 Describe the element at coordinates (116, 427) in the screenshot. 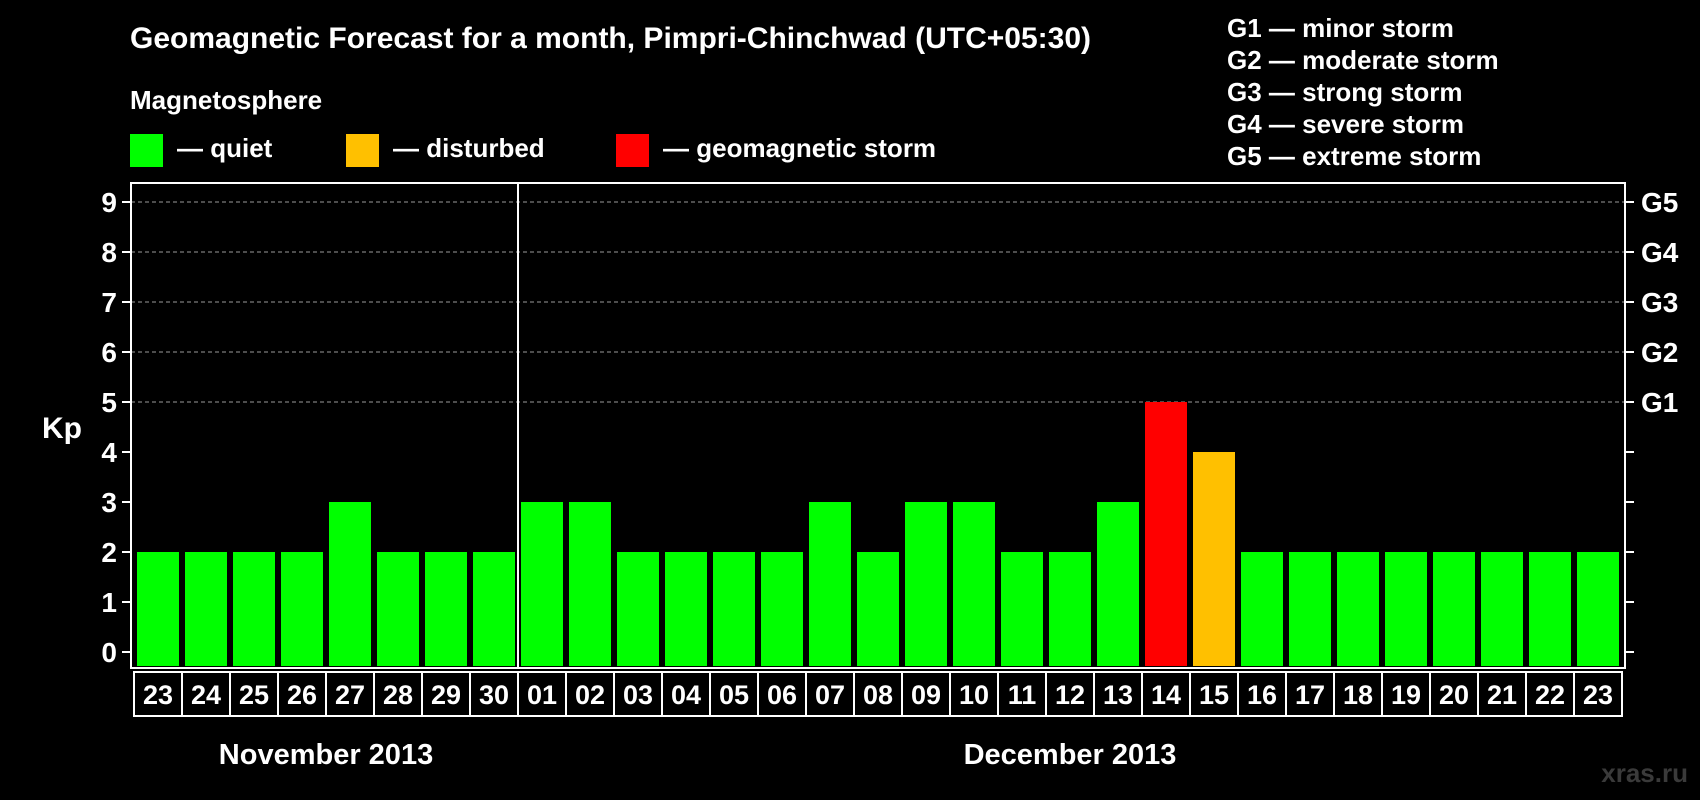

I see `y-axis-left: 0 1 2 3 4 5 6 7 8 9` at that location.